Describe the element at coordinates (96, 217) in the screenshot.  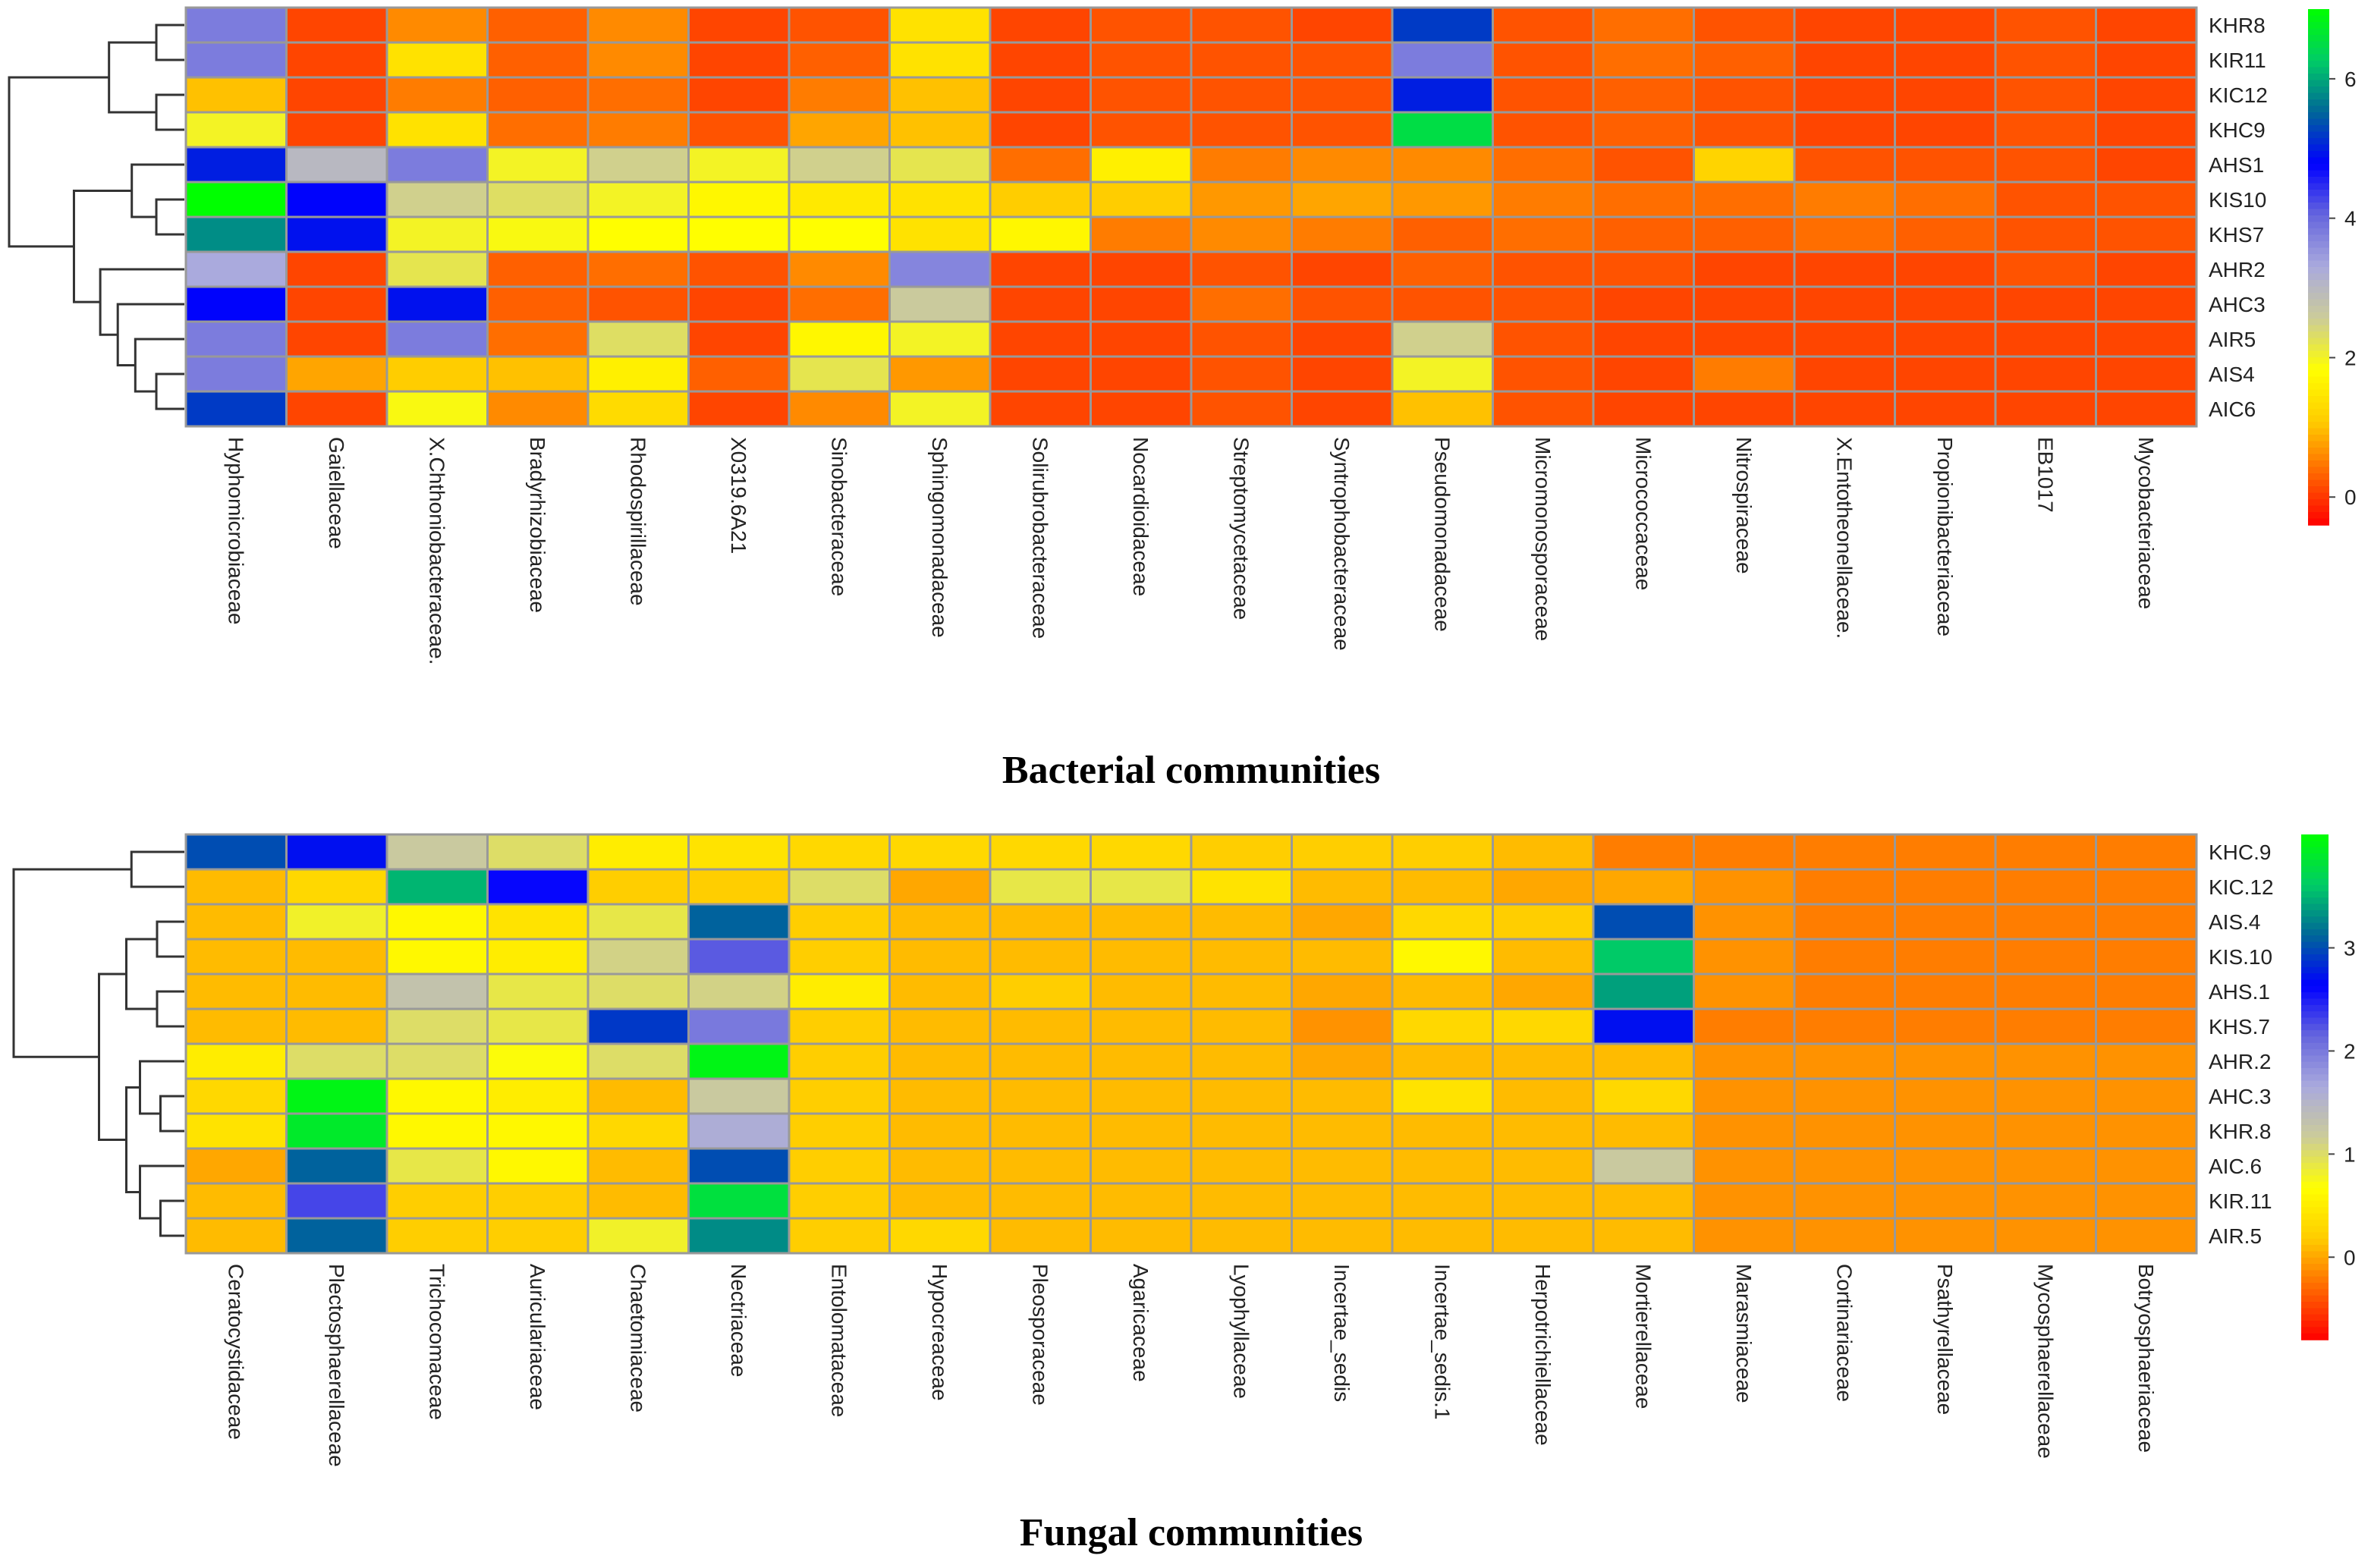
I see `row-dendrogram` at that location.